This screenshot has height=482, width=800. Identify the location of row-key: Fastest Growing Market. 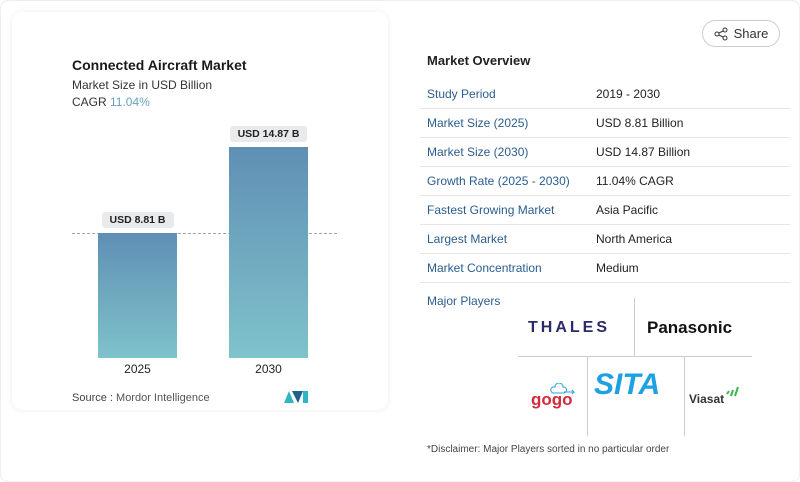
(491, 210).